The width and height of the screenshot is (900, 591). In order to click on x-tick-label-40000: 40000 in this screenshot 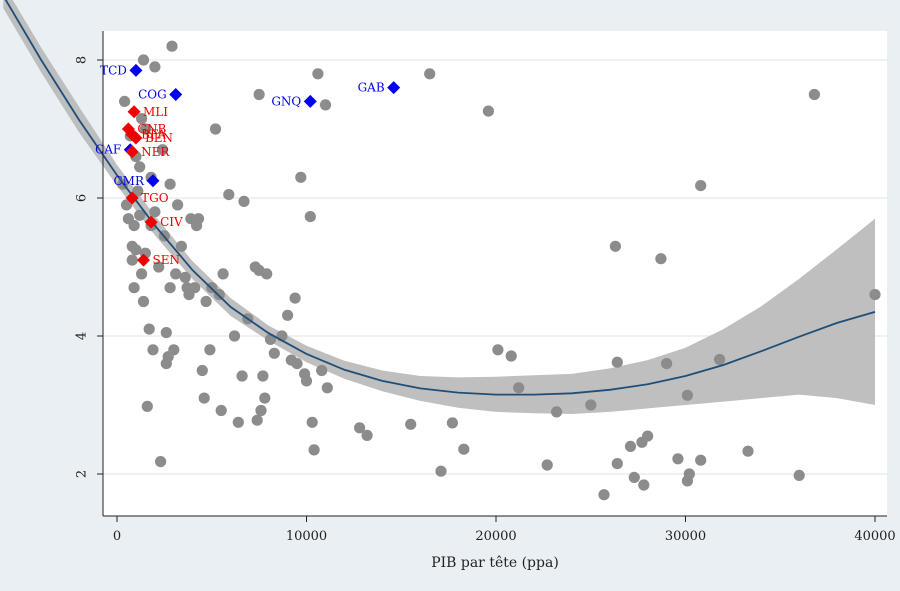, I will do `click(874, 536)`.